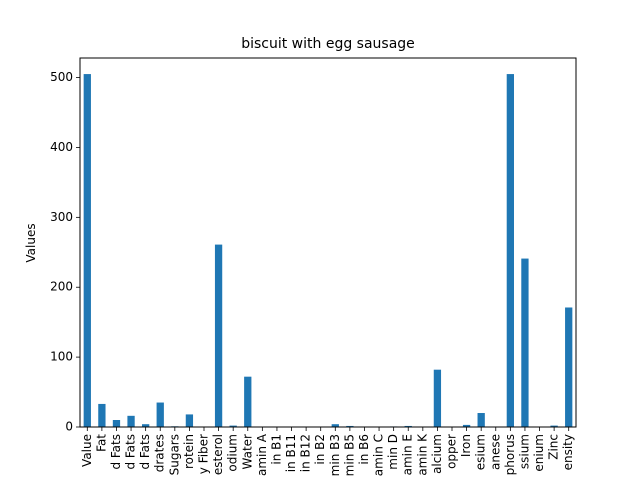  Describe the element at coordinates (335, 455) in the screenshot. I see `x-tick-label: min B3` at that location.